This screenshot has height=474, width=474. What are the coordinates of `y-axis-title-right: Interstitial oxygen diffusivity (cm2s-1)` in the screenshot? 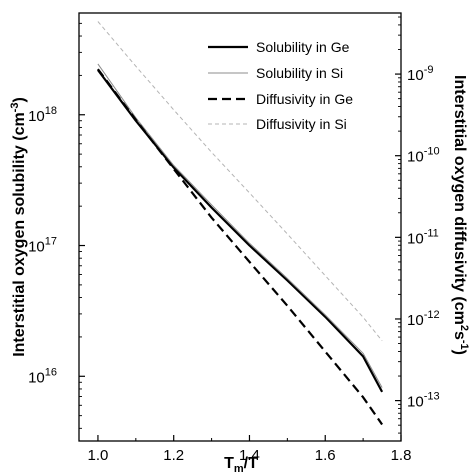 It's located at (460, 215).